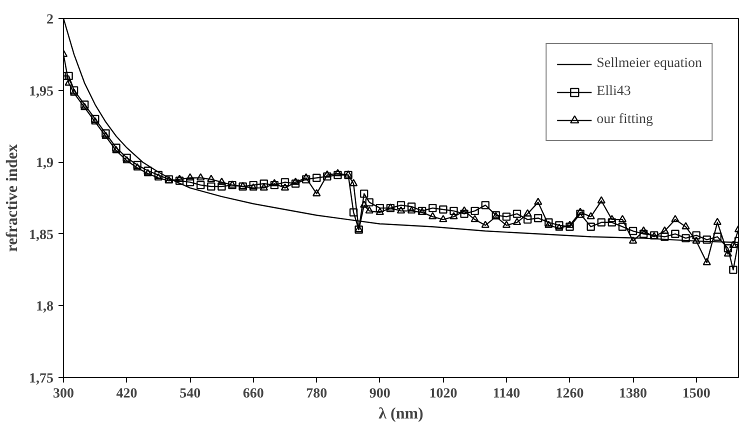 The image size is (740, 425). What do you see at coordinates (41, 379) in the screenshot?
I see `y-tick-label: 1,75` at bounding box center [41, 379].